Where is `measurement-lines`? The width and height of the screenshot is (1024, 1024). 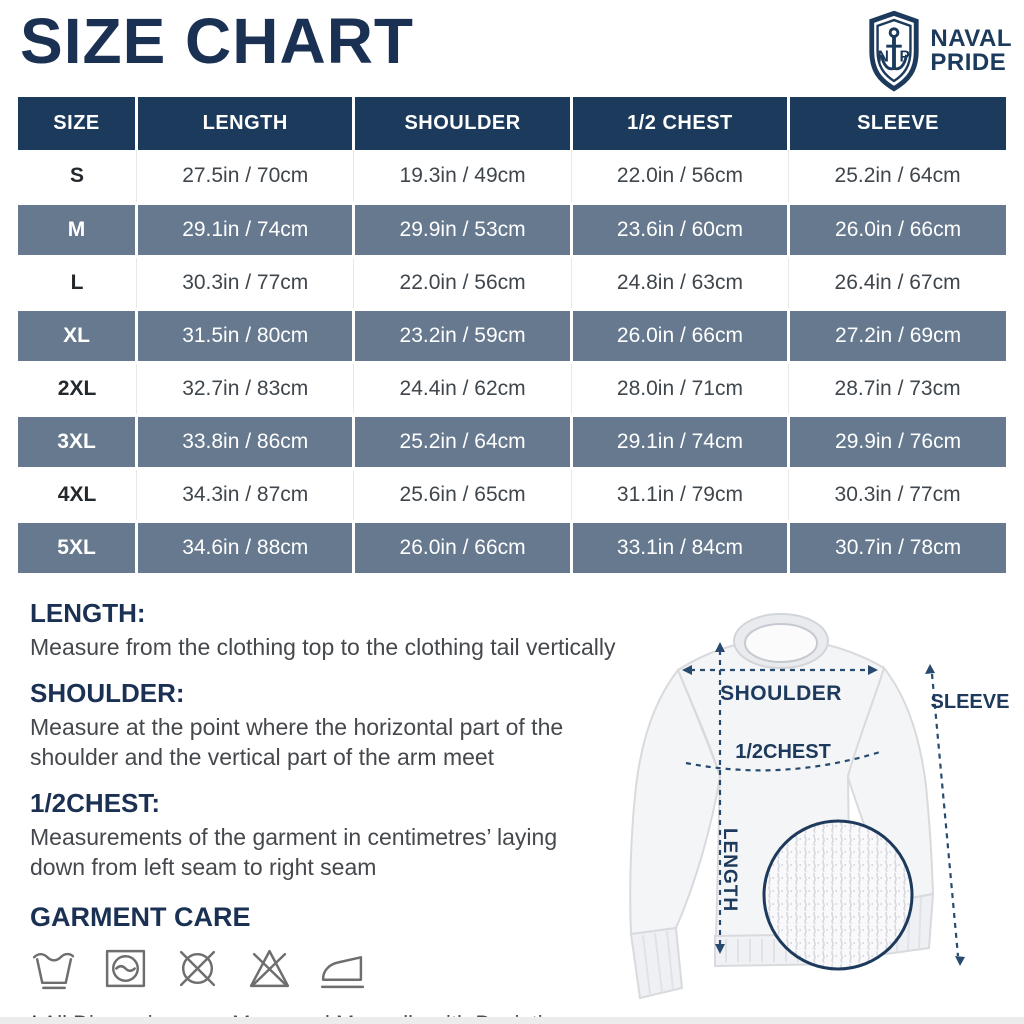
measurement-lines is located at coordinates (822, 803).